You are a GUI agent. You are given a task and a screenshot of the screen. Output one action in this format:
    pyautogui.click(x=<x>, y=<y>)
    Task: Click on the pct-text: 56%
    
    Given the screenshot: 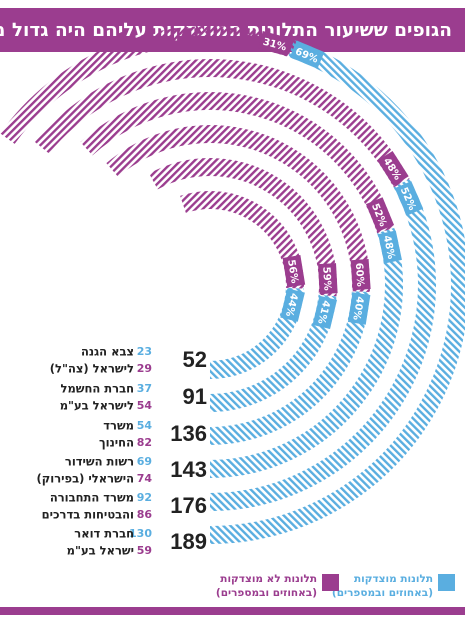 What is the action you would take?
    pyautogui.click(x=292, y=271)
    